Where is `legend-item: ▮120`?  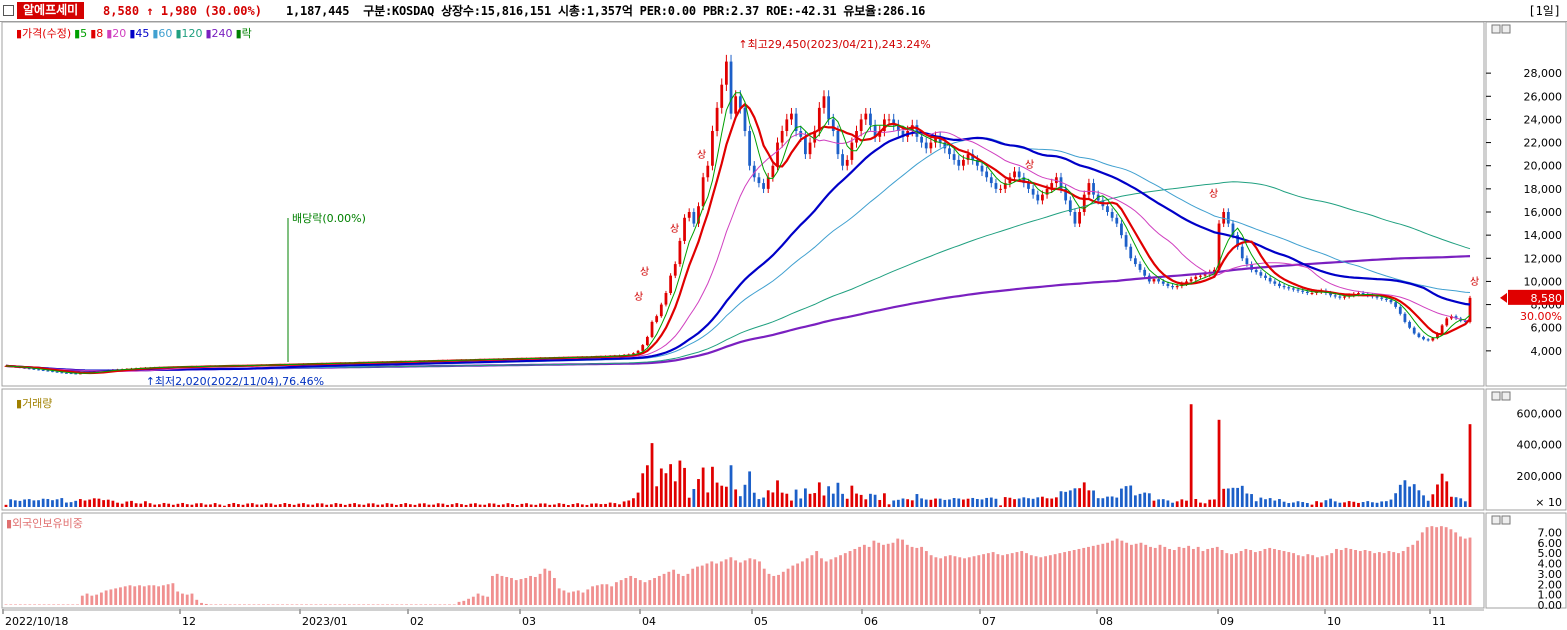
legend-item: ▮120 is located at coordinates (189, 33).